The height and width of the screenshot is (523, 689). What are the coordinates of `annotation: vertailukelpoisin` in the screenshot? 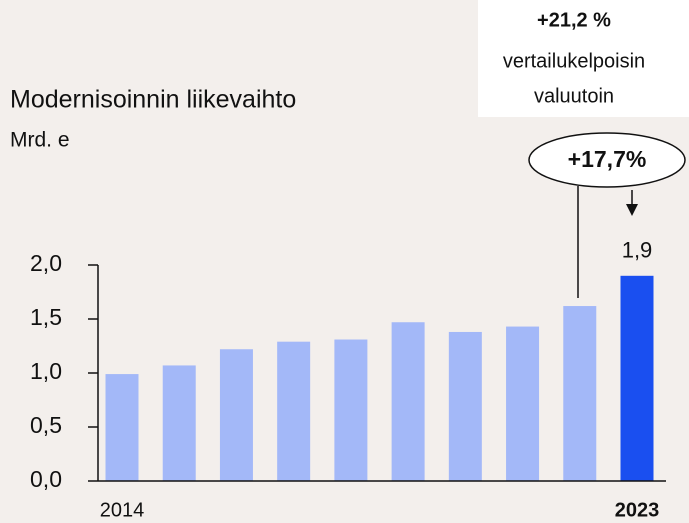 It's located at (574, 61).